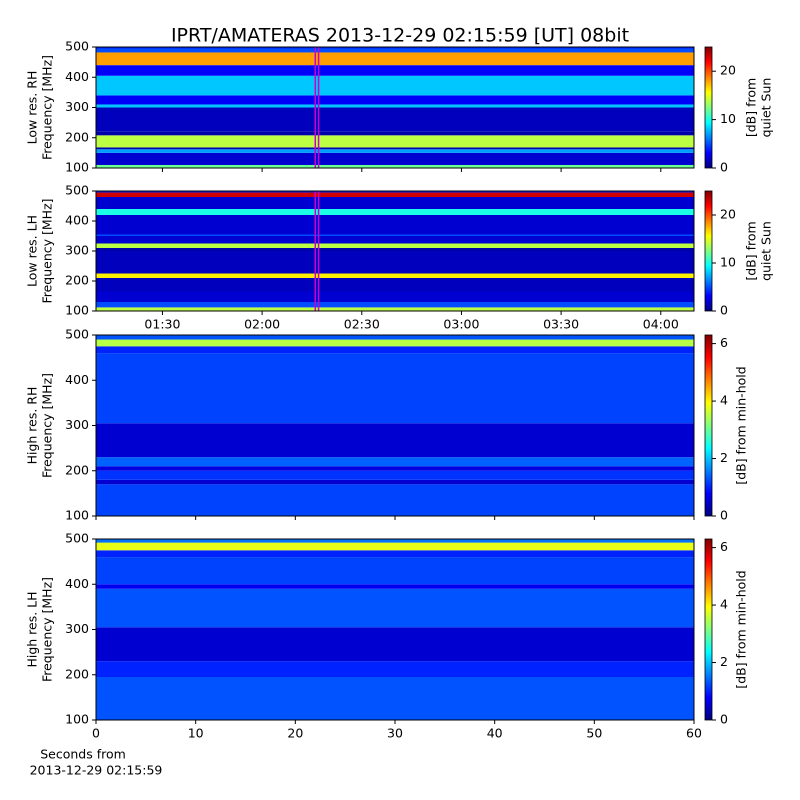 The width and height of the screenshot is (800, 800). I want to click on y-axis-label: Low res. RH, so click(32, 108).